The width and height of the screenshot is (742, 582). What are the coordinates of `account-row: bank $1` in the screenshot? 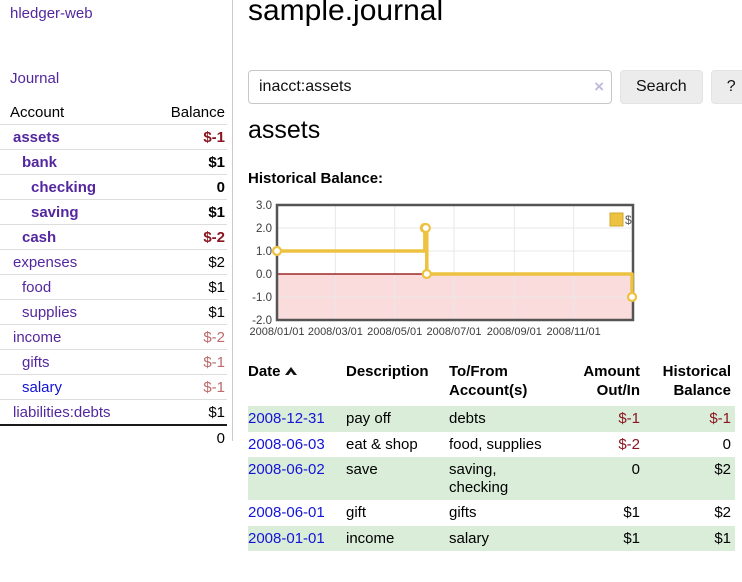 It's located at (113, 162).